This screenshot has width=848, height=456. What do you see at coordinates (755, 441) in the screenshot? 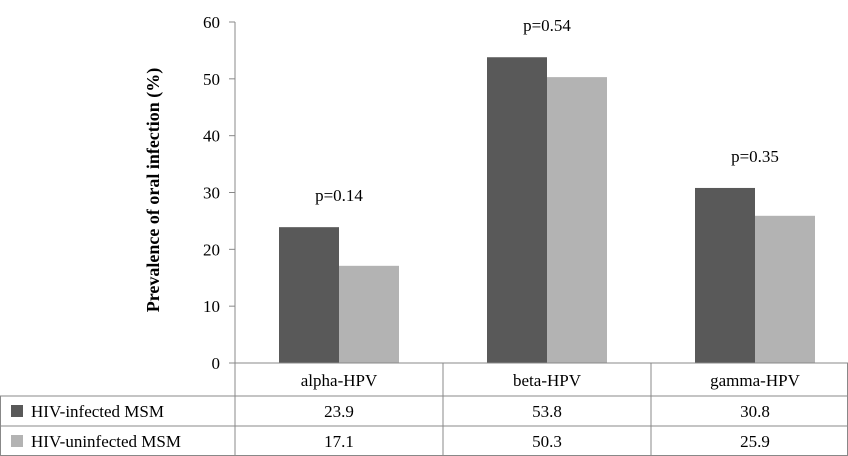
I see `data-label: 25.9` at bounding box center [755, 441].